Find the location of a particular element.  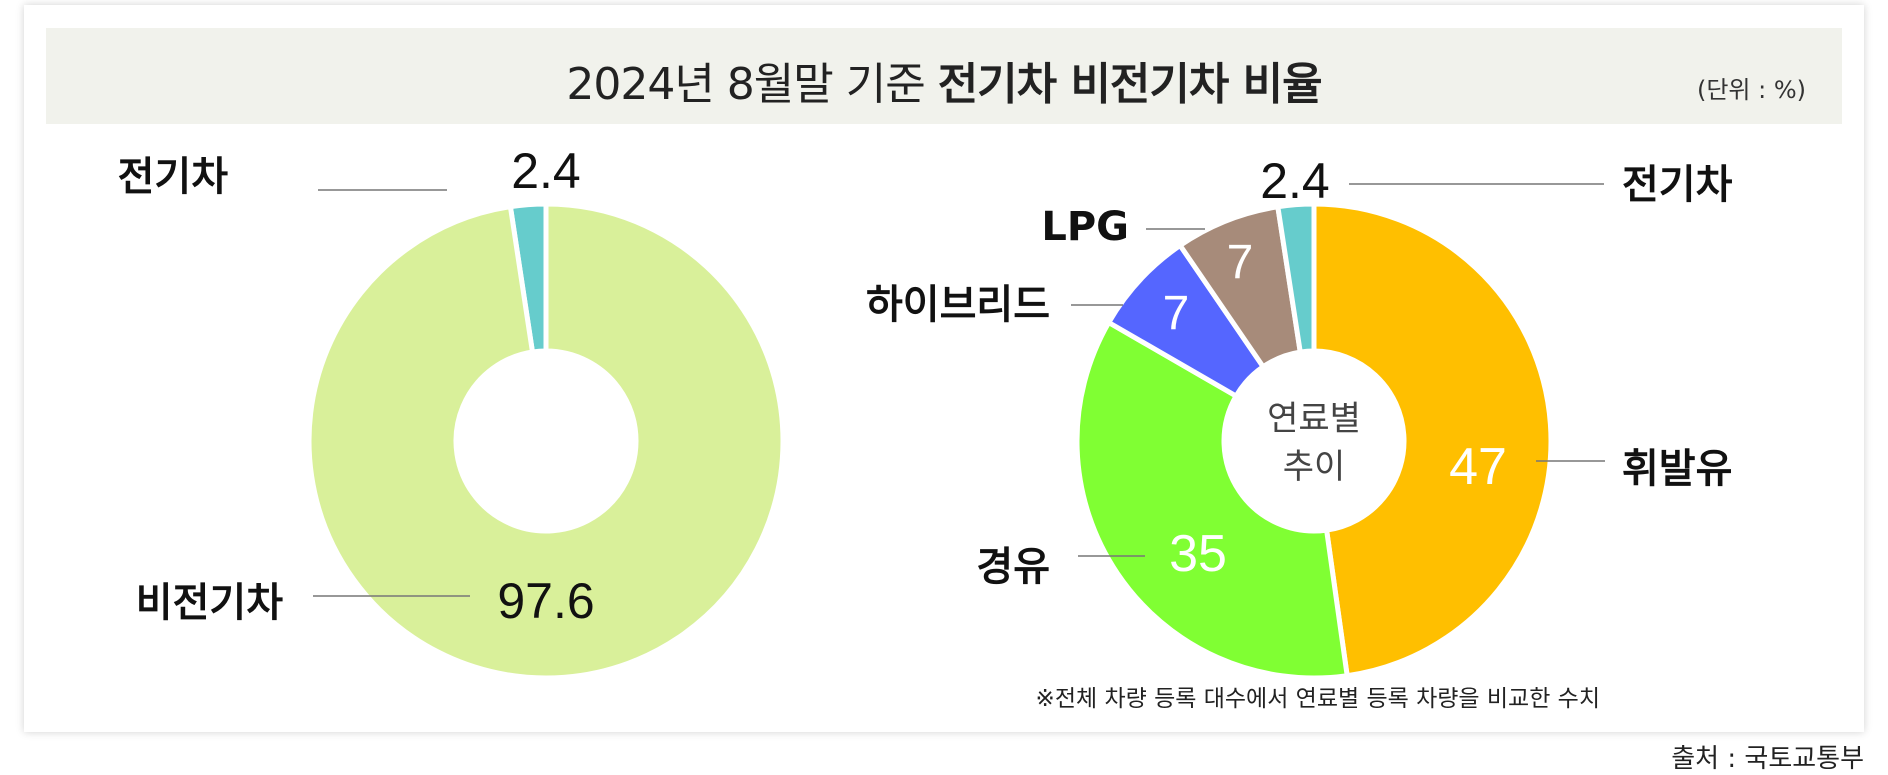

category-label-1-0: 전기차 is located at coordinates (173, 177).